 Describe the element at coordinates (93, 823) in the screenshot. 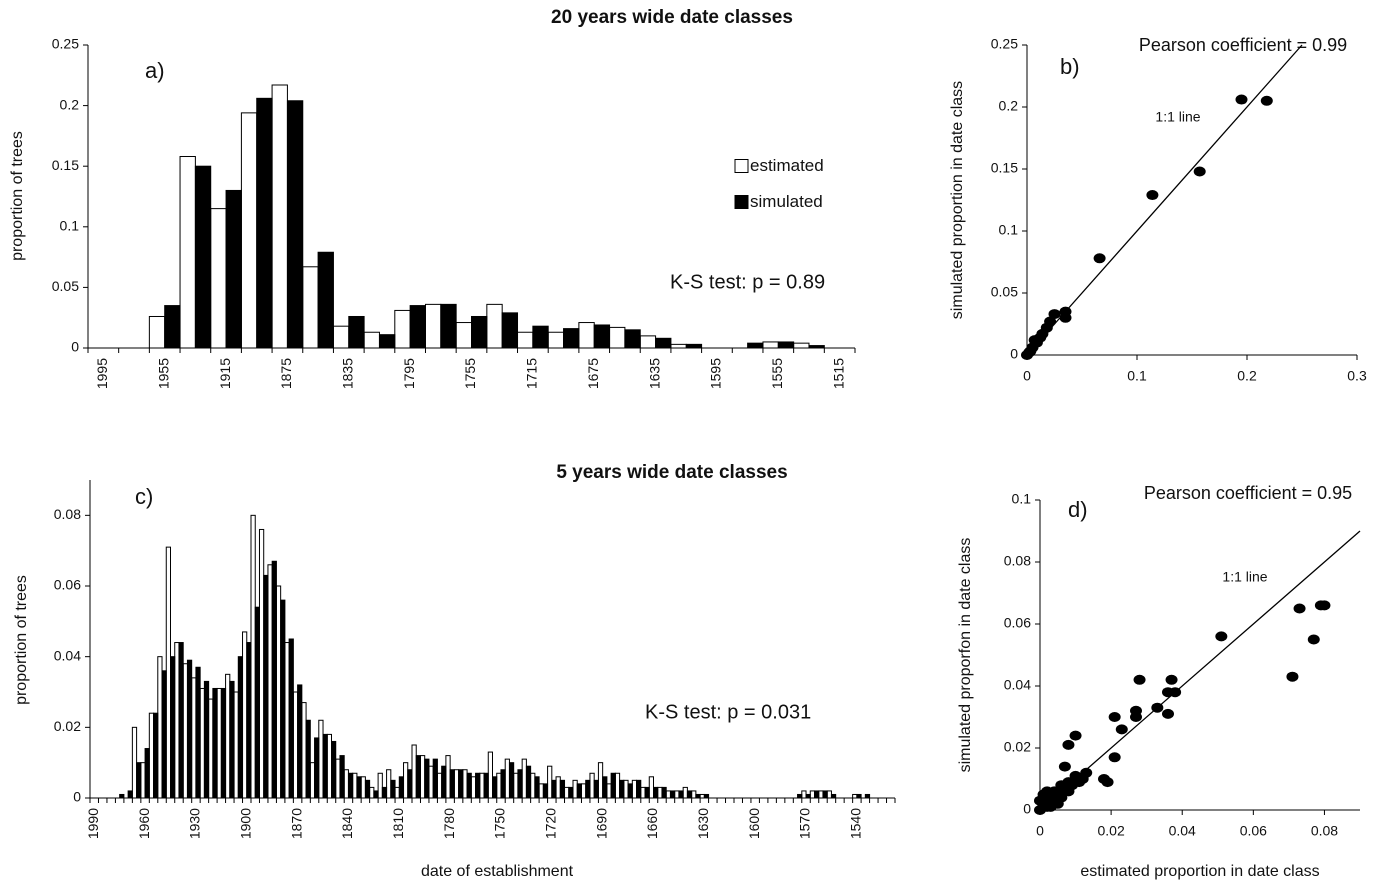

I see `x-tick-label: 1990` at that location.